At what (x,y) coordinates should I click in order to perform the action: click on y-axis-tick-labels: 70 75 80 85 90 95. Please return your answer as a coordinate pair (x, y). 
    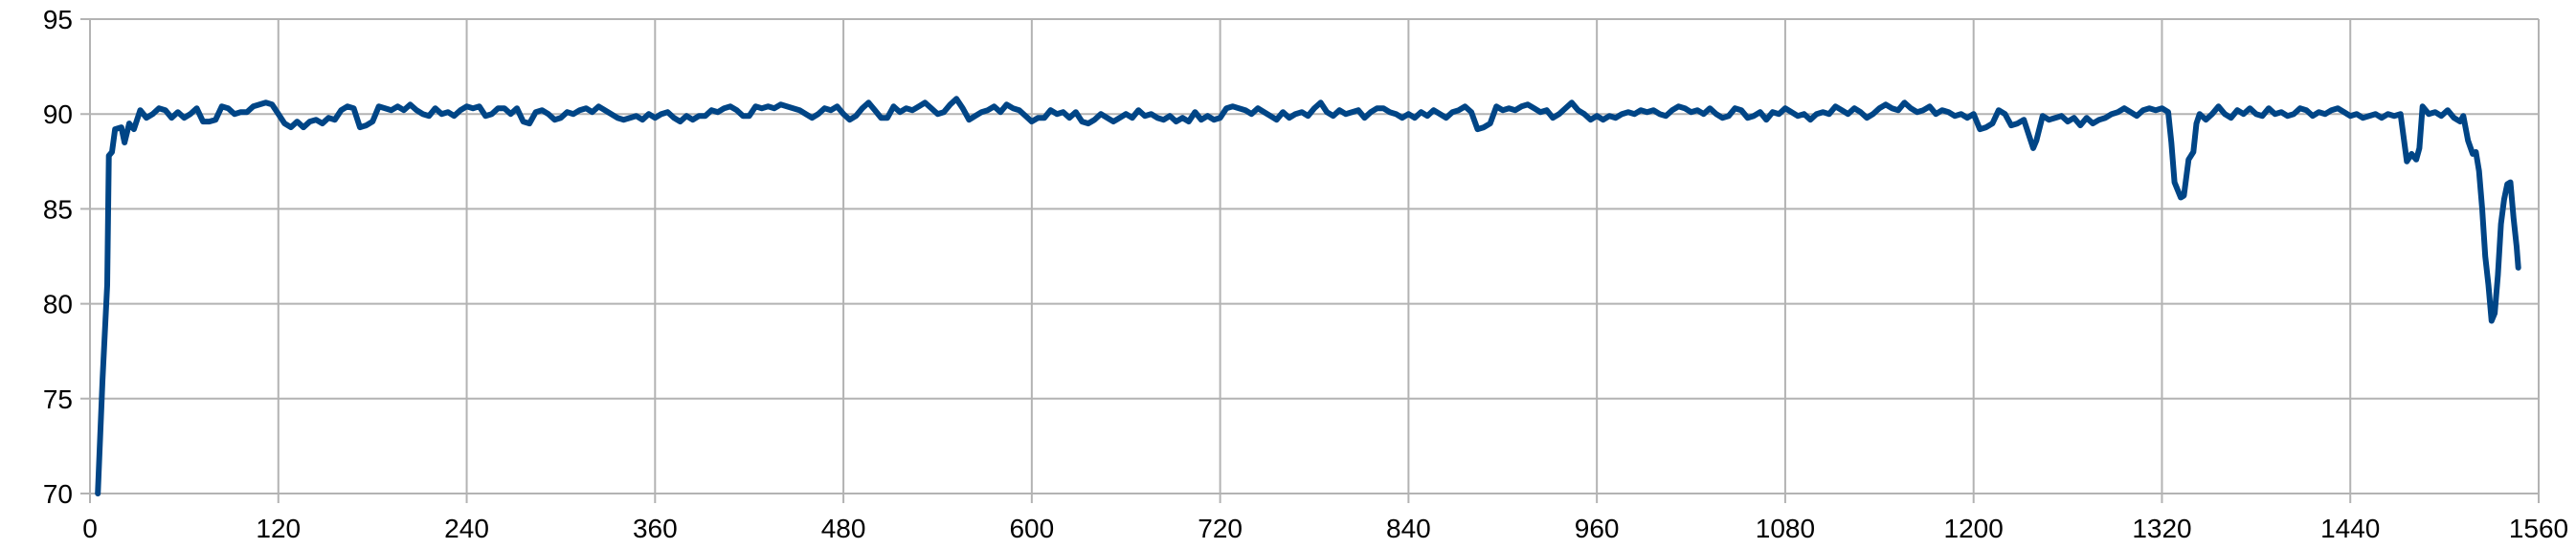
    Looking at the image, I should click on (58, 257).